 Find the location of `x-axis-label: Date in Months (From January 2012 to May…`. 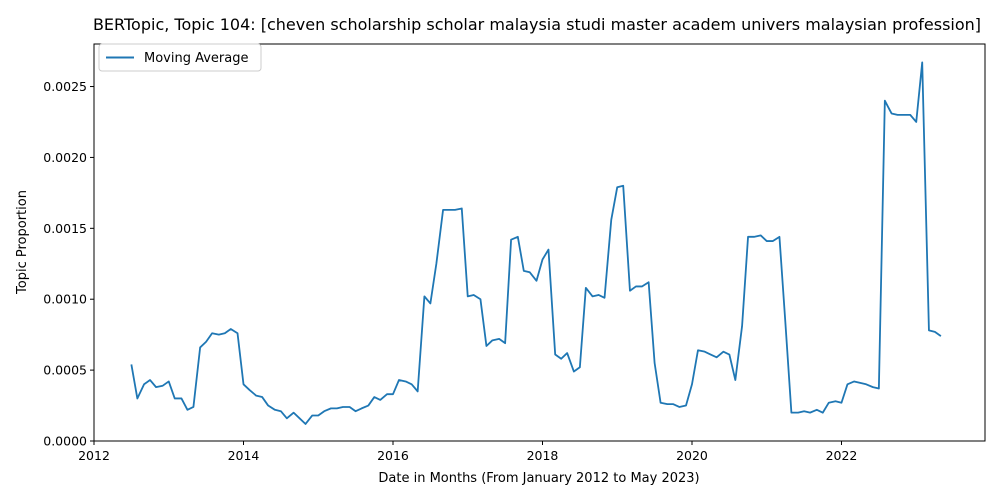

x-axis-label: Date in Months (From January 2012 to May… is located at coordinates (538, 478).